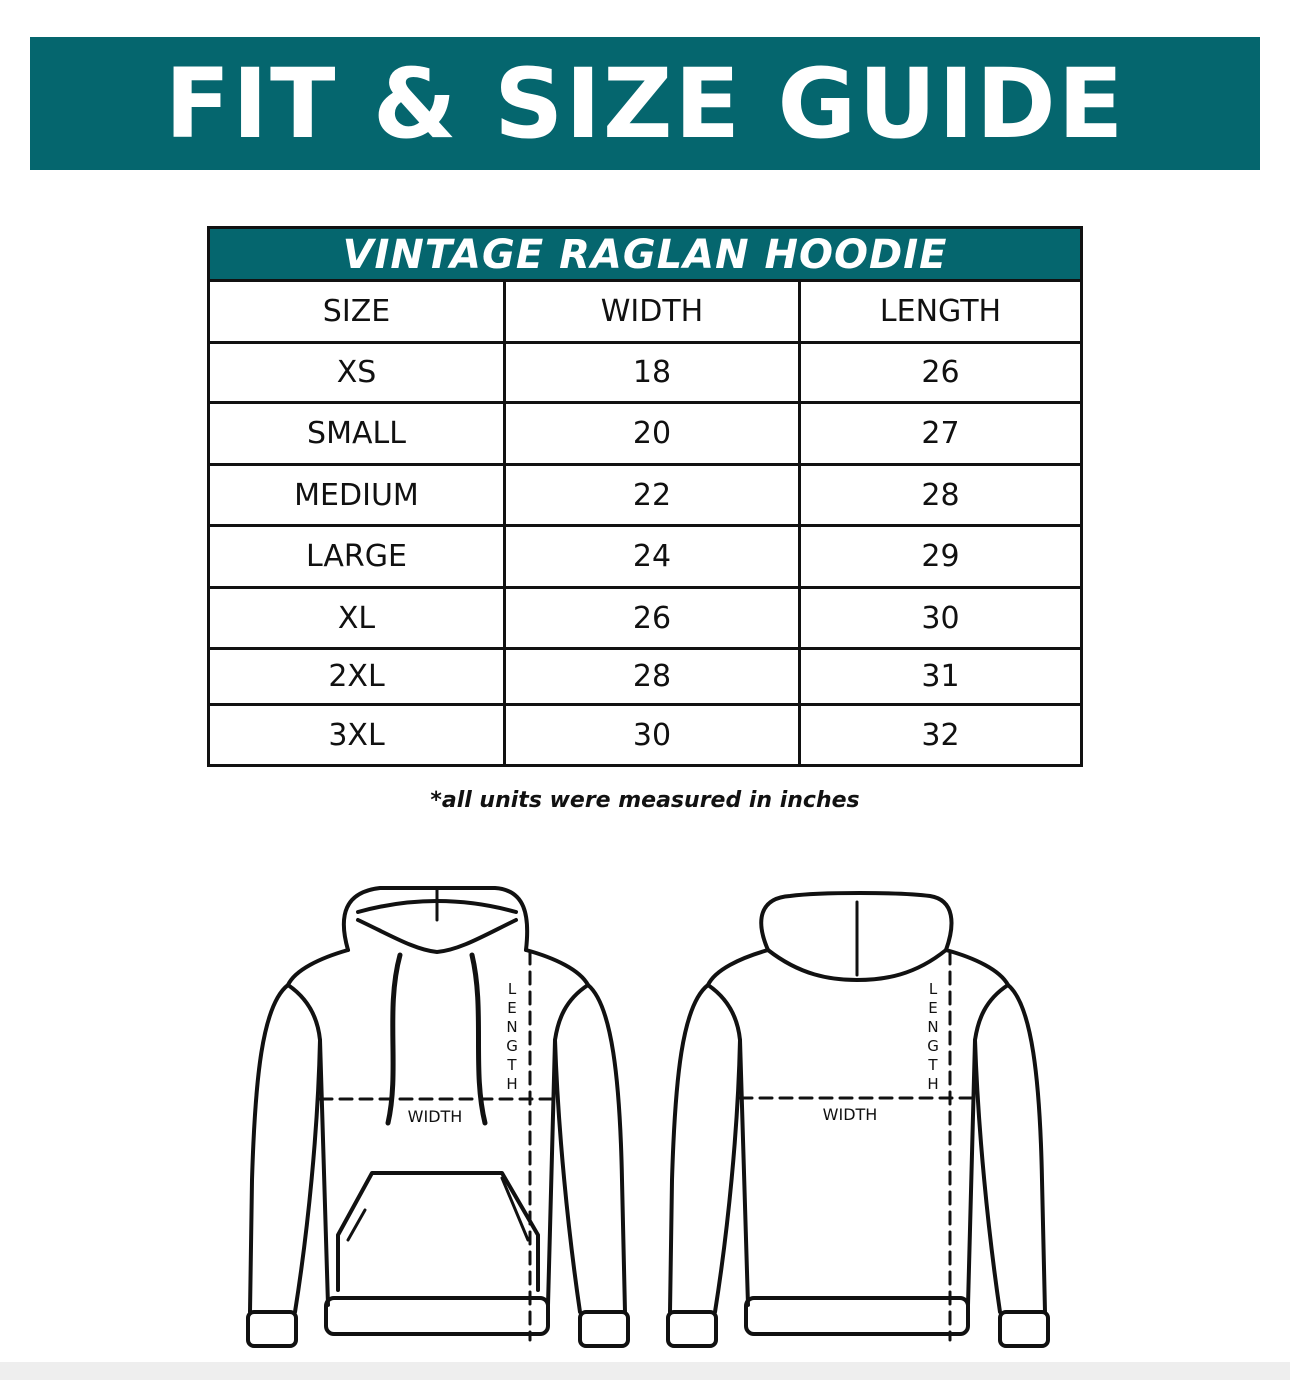  I want to click on cell-size: MEDIUM, so click(358, 495).